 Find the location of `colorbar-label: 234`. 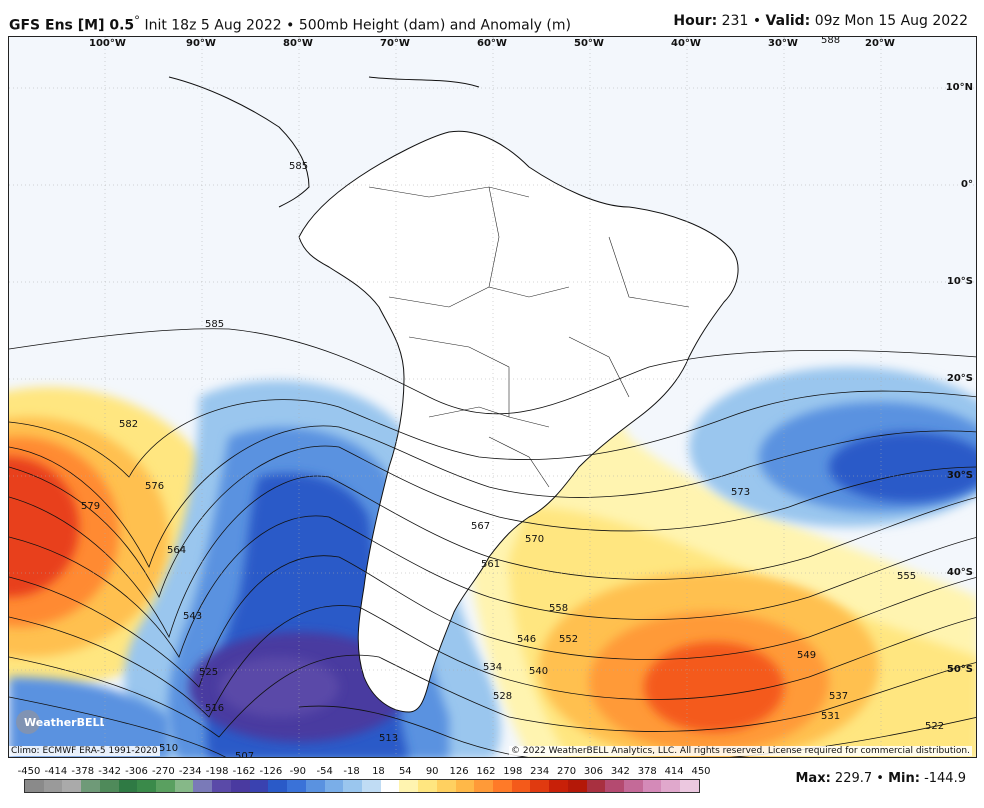

colorbar-label: 234 is located at coordinates (540, 771).